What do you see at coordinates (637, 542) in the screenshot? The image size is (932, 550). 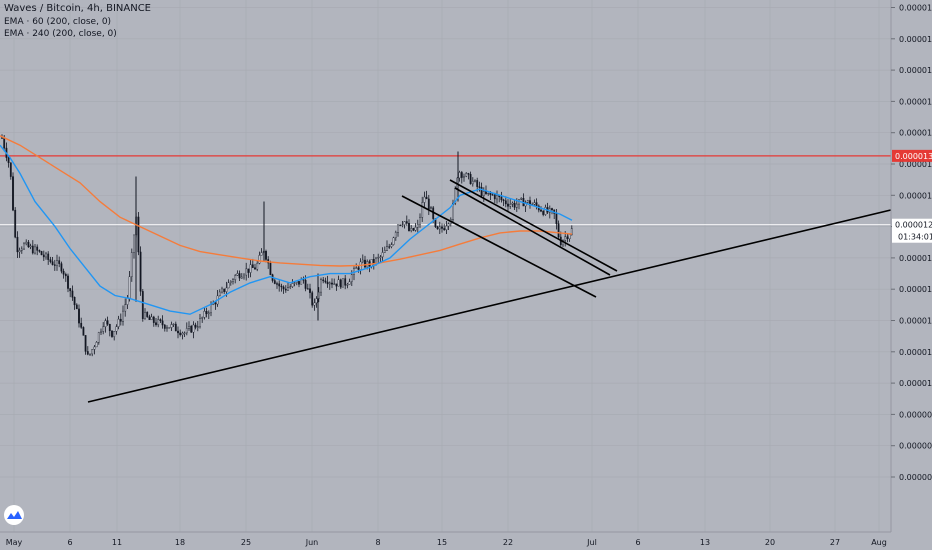 I see `time-tick-label: 6` at bounding box center [637, 542].